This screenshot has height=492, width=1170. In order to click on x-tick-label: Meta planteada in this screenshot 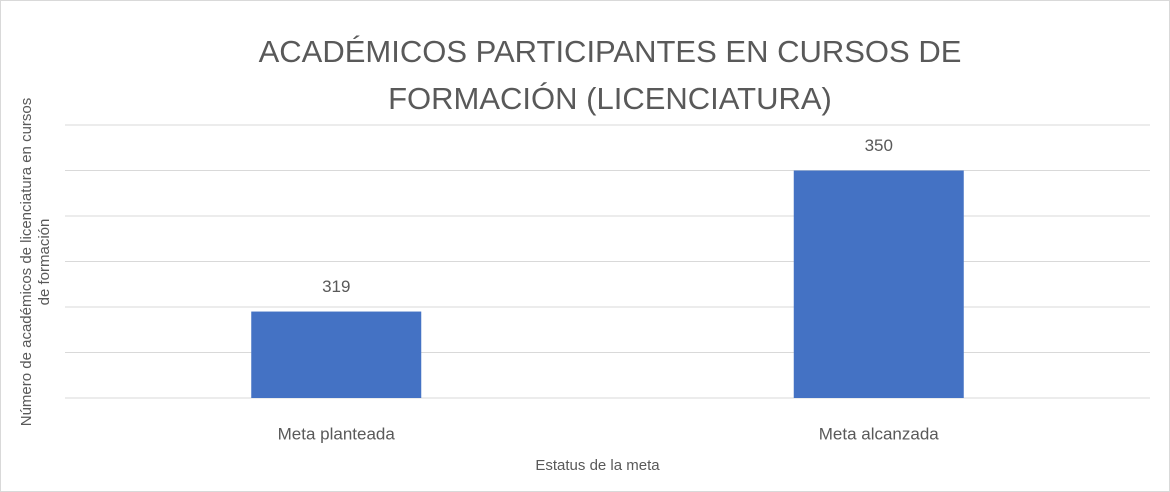, I will do `click(337, 433)`.